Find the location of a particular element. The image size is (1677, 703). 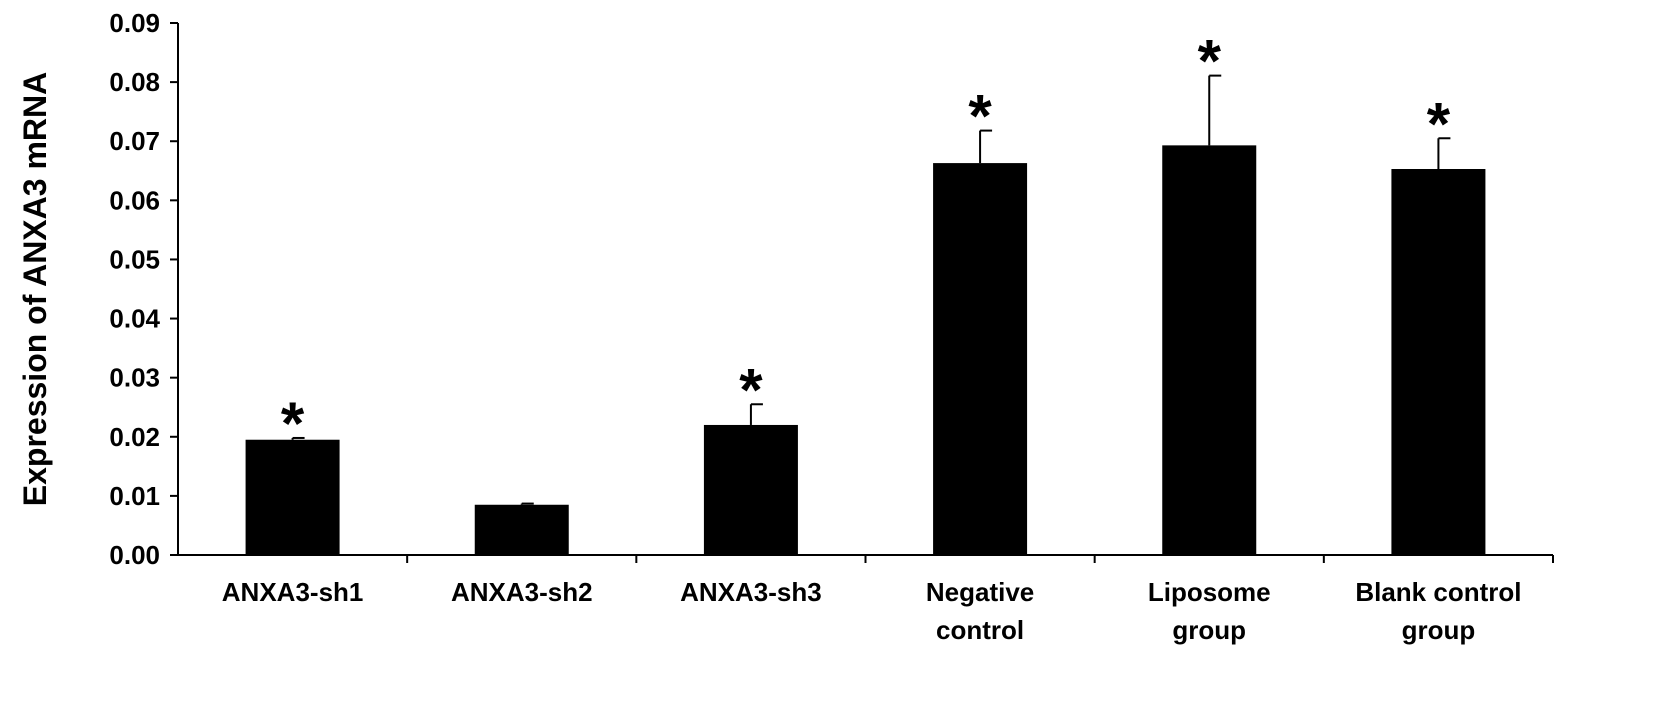

y-axis-label-group: Expression of ANXA3 mRNA is located at coordinates (35, 289).